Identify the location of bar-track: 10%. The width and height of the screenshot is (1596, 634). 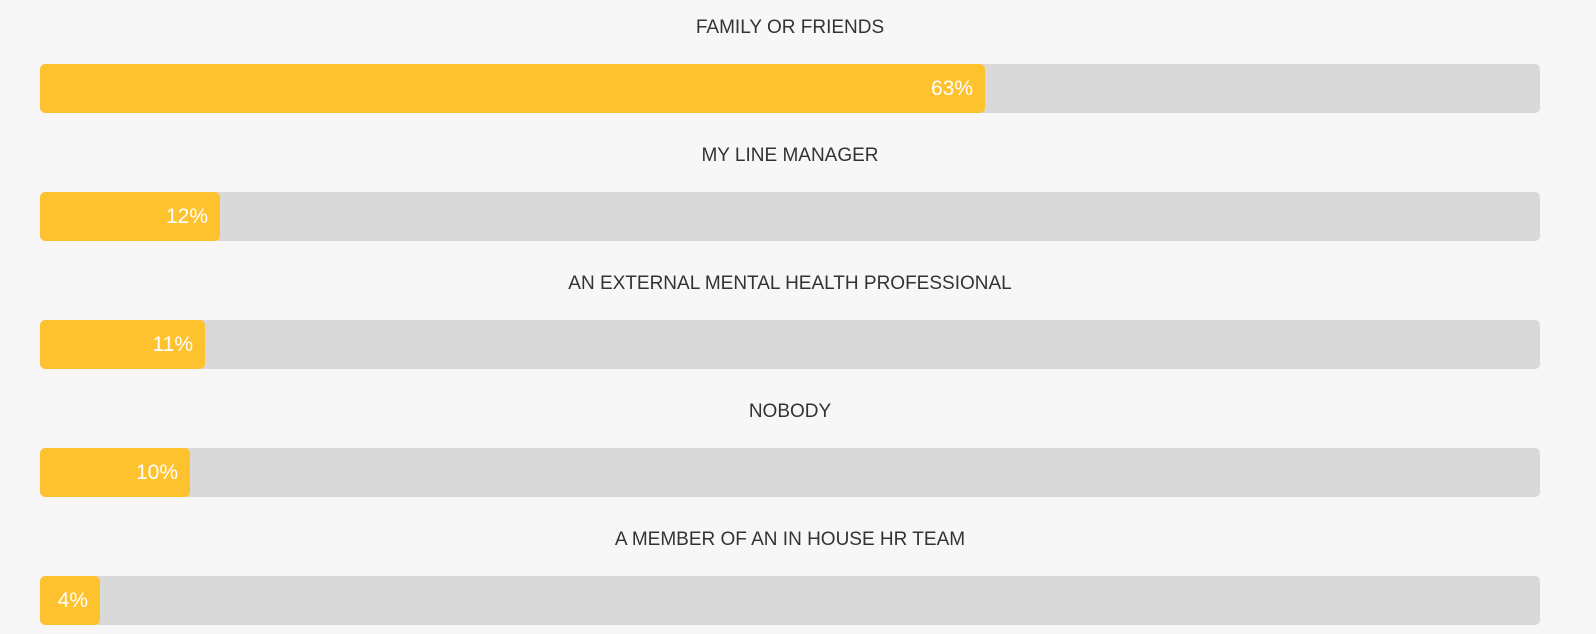
(790, 472).